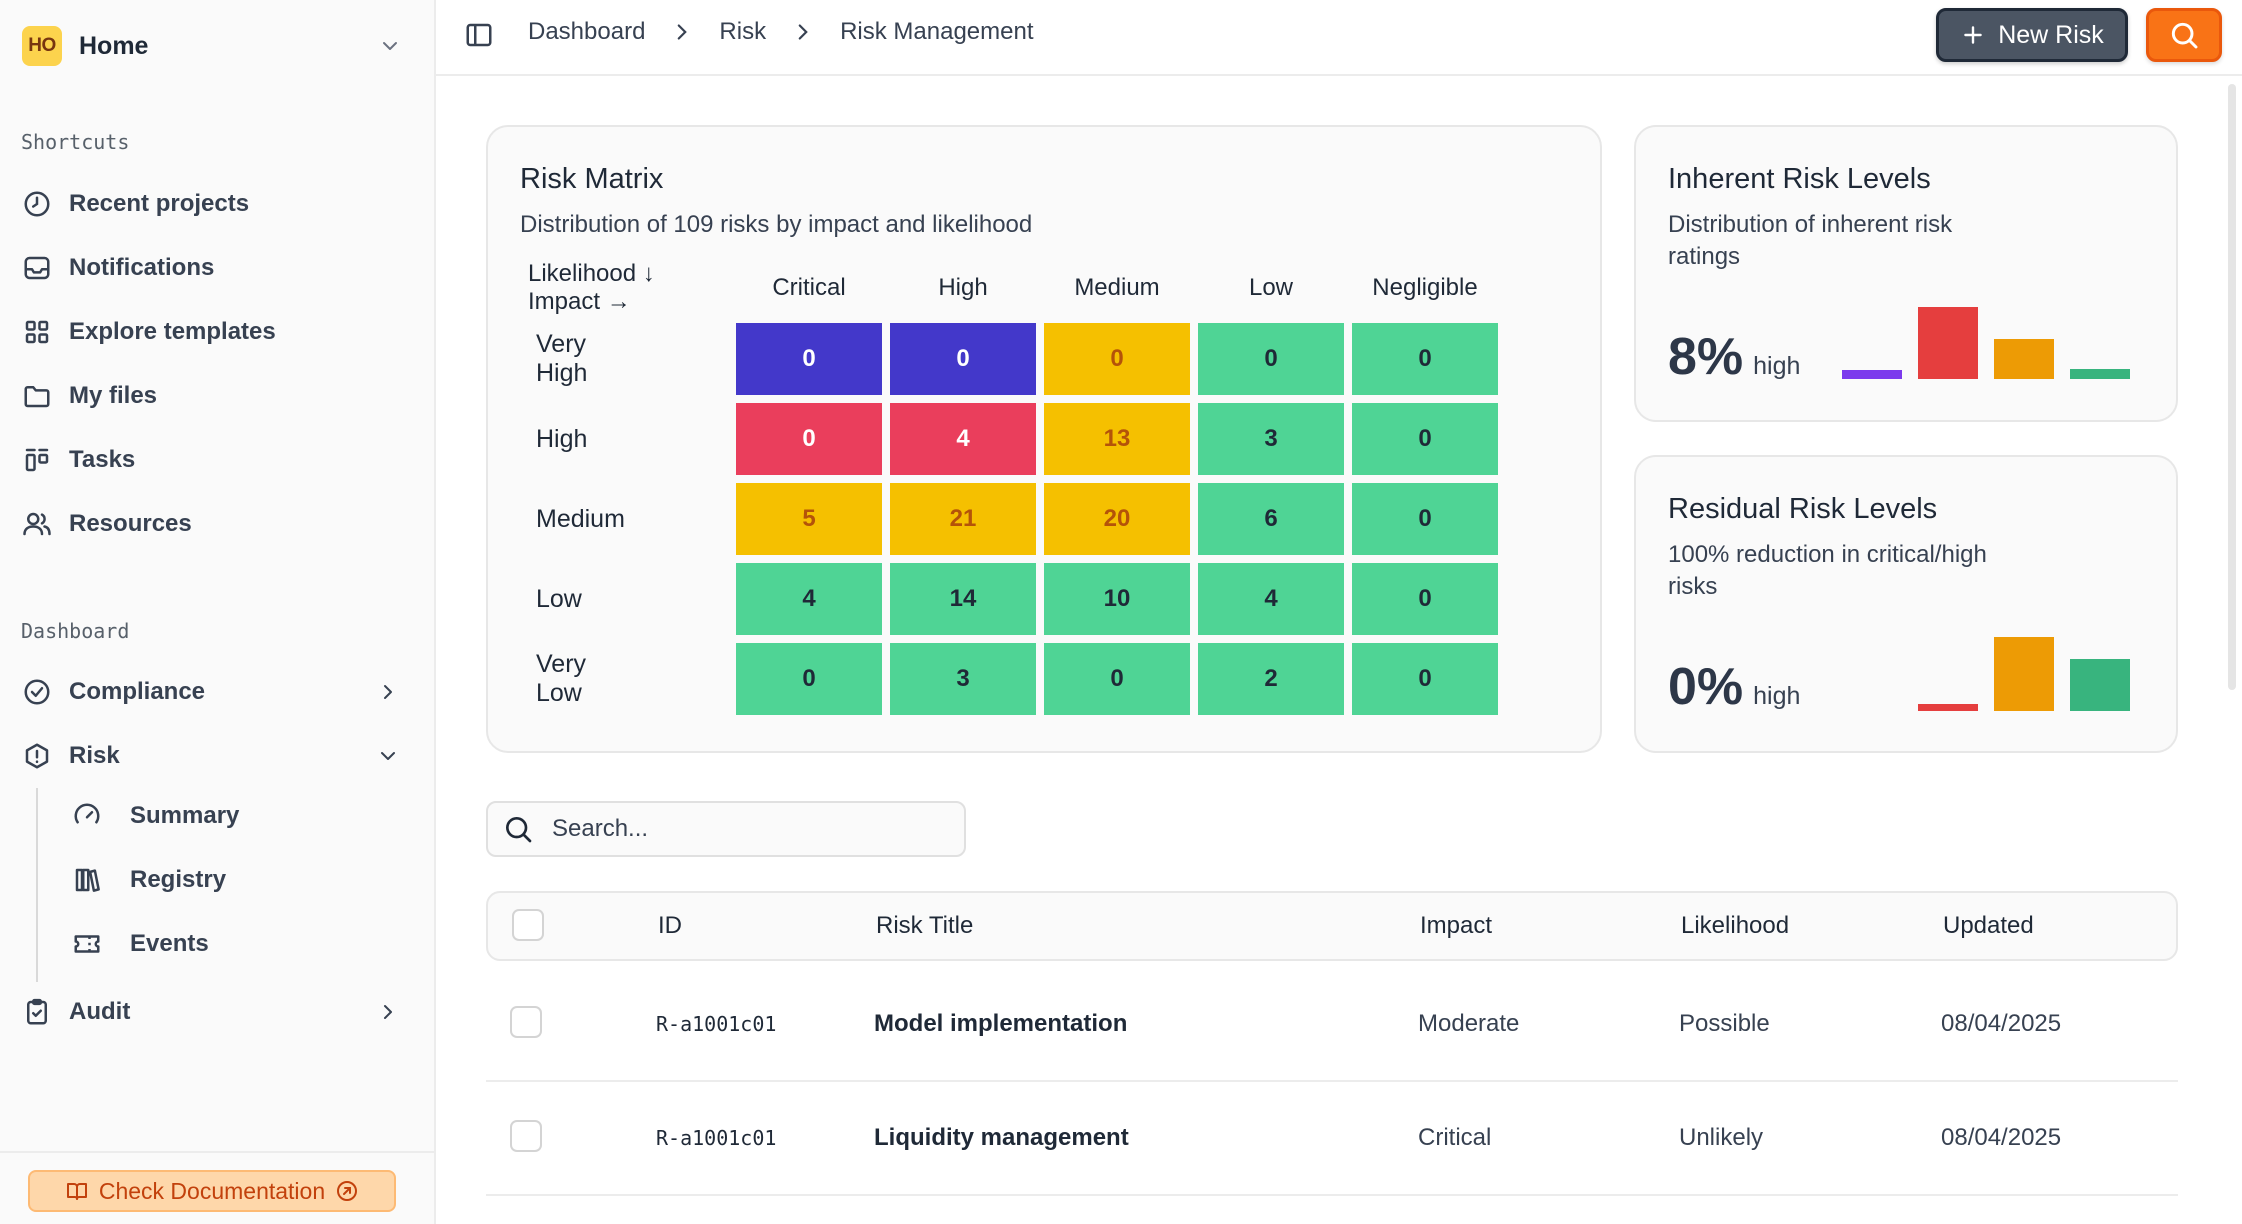  I want to click on risk-title: Liquidity management, so click(1001, 1137).